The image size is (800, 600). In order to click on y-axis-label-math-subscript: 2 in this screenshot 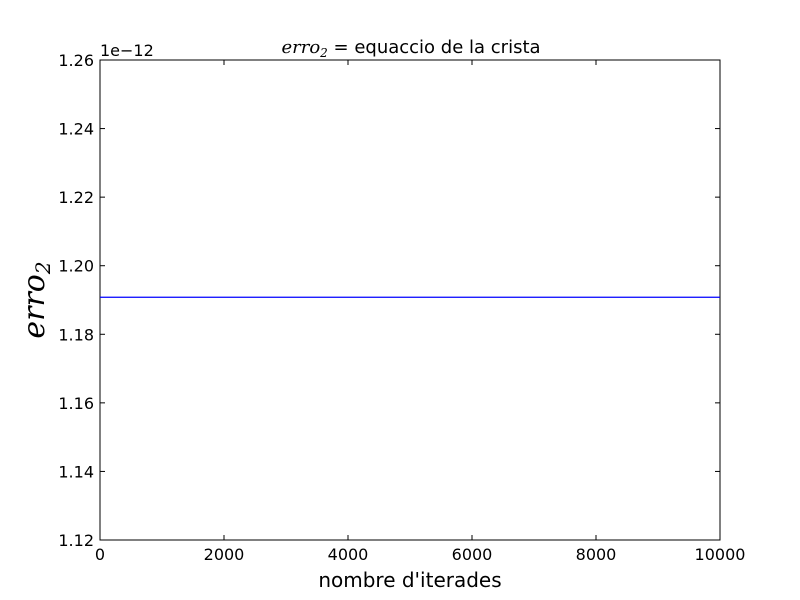, I will do `click(43, 268)`.